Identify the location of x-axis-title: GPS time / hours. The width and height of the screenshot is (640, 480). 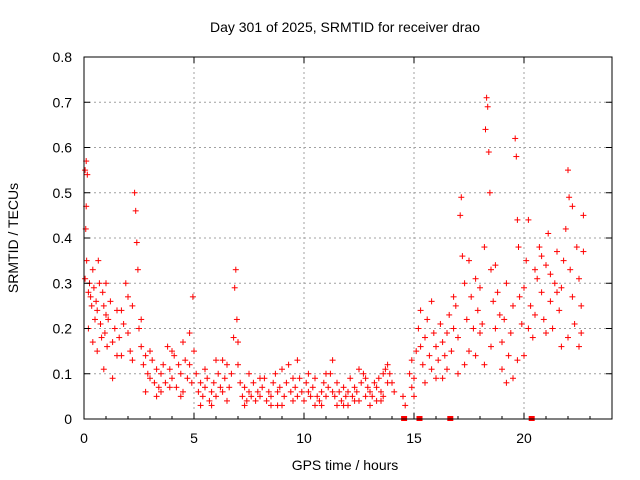
(345, 465).